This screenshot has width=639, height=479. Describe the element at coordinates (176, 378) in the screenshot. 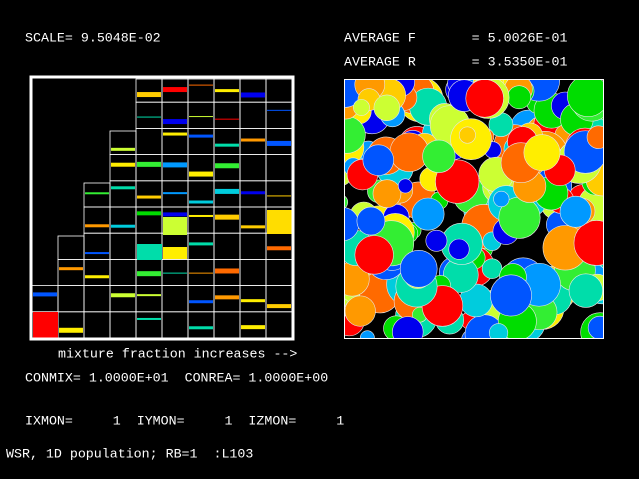

I see `constants: CONMIX= 1.0000E+01 CONREA= 1.0000E+00` at that location.